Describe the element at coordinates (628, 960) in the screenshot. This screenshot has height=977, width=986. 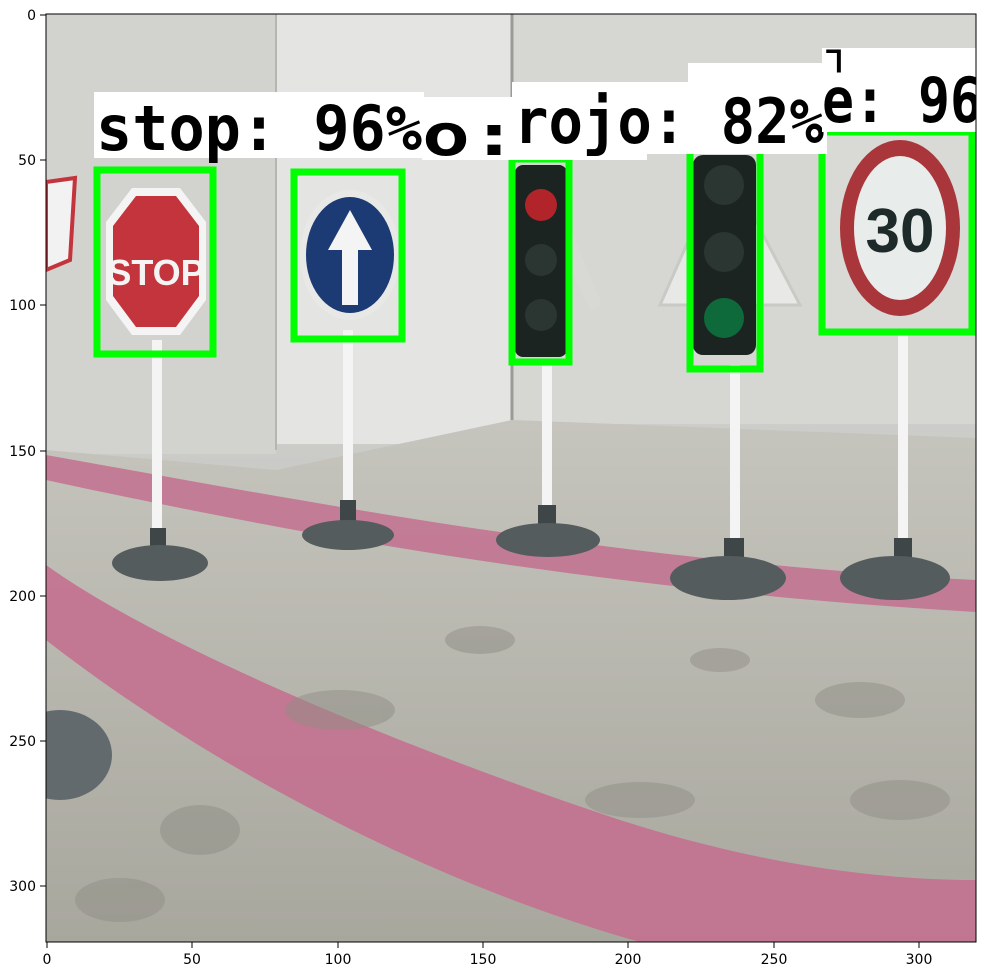
I see `x-tick-label: 200` at that location.